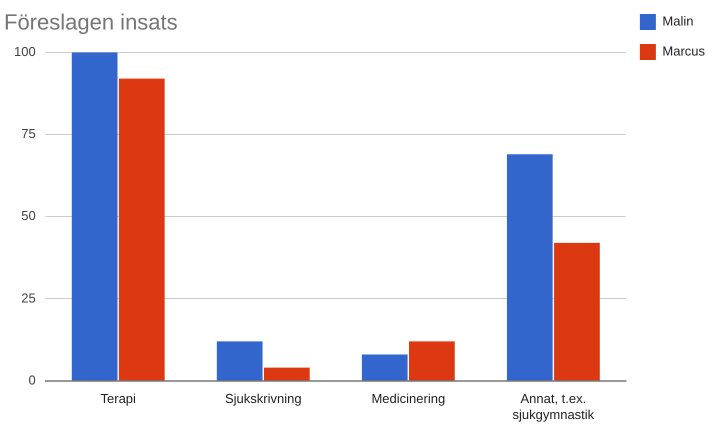  What do you see at coordinates (25, 51) in the screenshot?
I see `y-tick-label: 100` at bounding box center [25, 51].